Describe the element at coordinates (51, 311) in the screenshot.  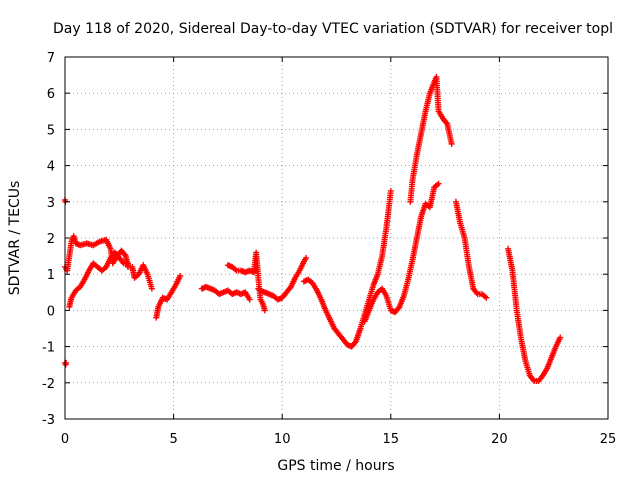
I see `y-tick-label: 0` at that location.